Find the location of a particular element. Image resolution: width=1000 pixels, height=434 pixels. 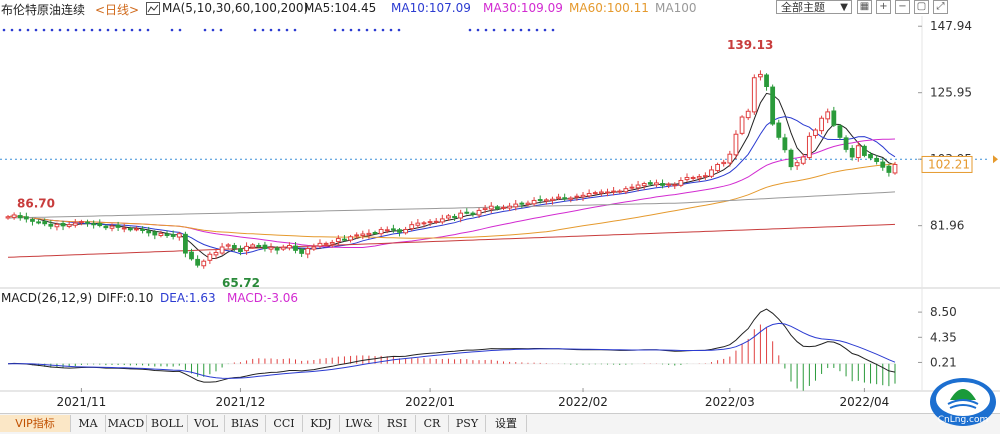

tab-kdj: KDJ is located at coordinates (321, 423).